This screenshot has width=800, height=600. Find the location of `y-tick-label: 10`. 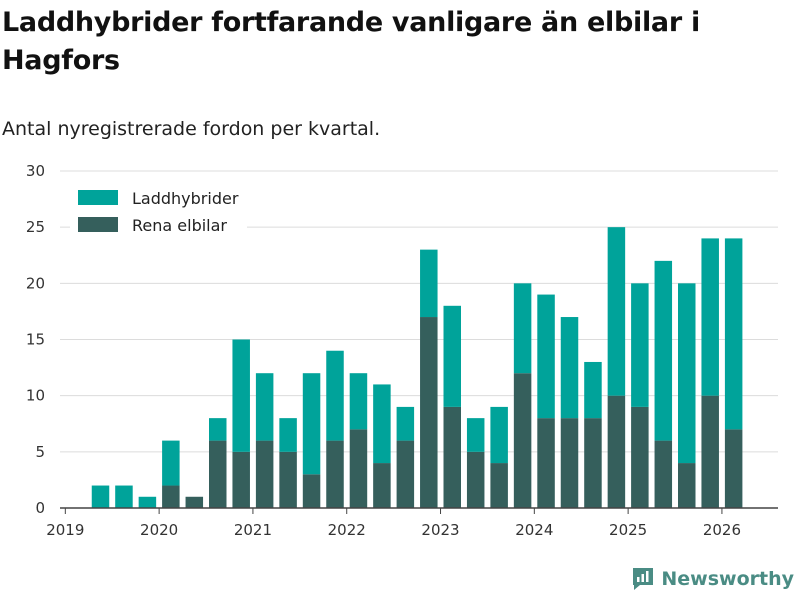

y-tick-label: 10 is located at coordinates (35, 396).